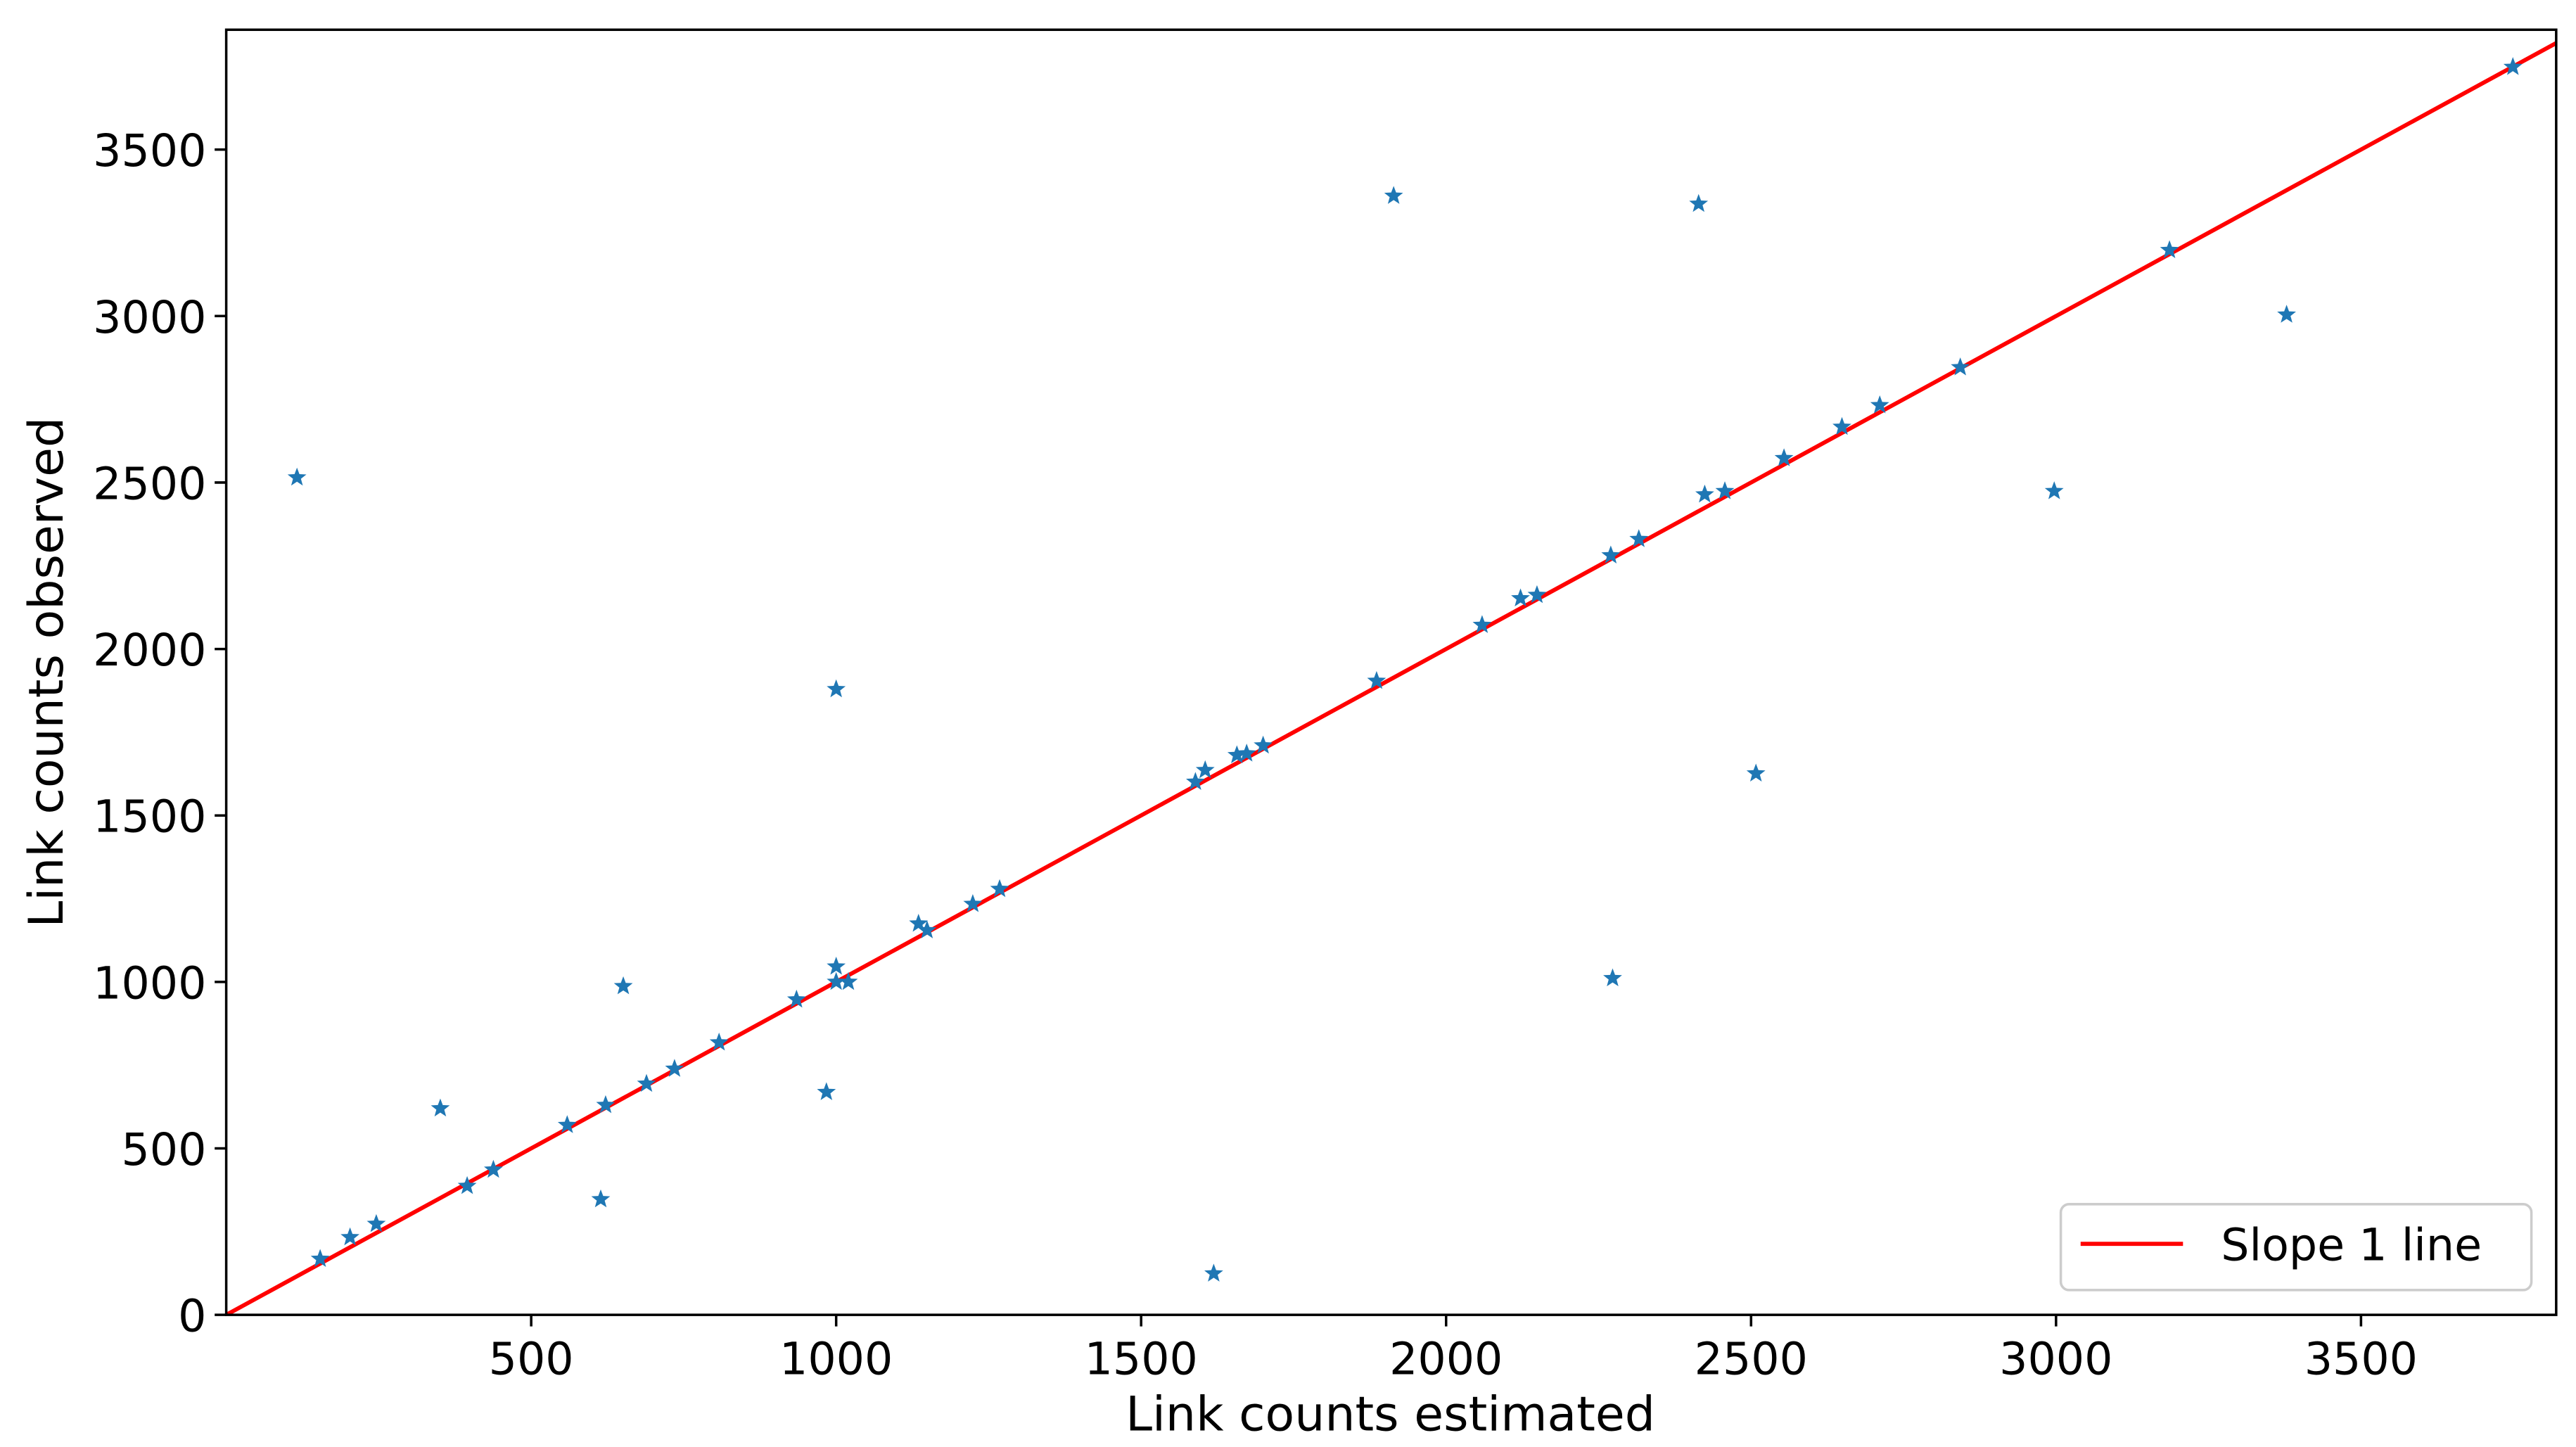 This screenshot has width=2576, height=1447. Describe the element at coordinates (531, 1359) in the screenshot. I see `x-tick-label: 500` at that location.